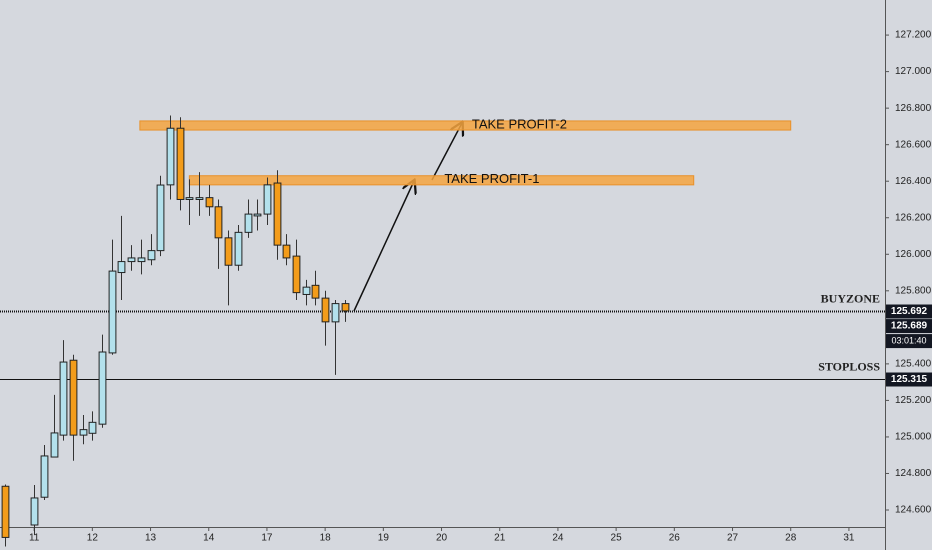 This screenshot has height=550, width=932. I want to click on x-tick-label: 18, so click(326, 538).